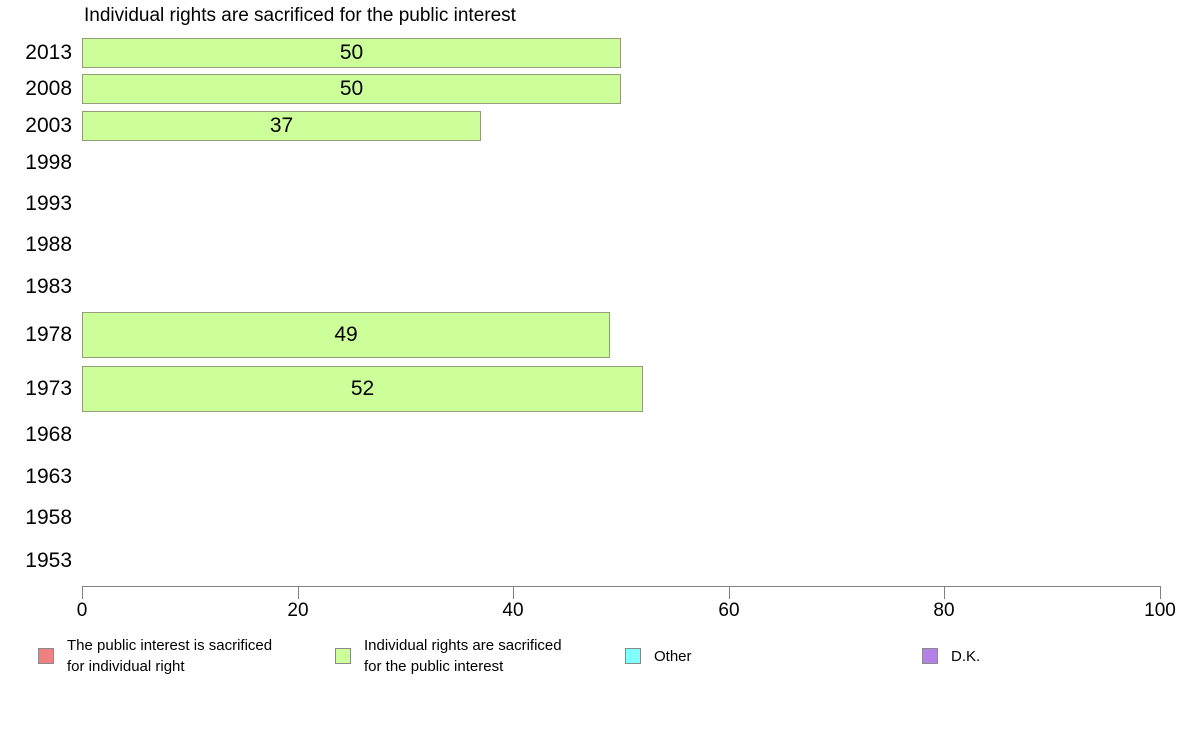 This screenshot has height=736, width=1188. Describe the element at coordinates (48, 88) in the screenshot. I see `y-axis-label-2008: 2008` at that location.